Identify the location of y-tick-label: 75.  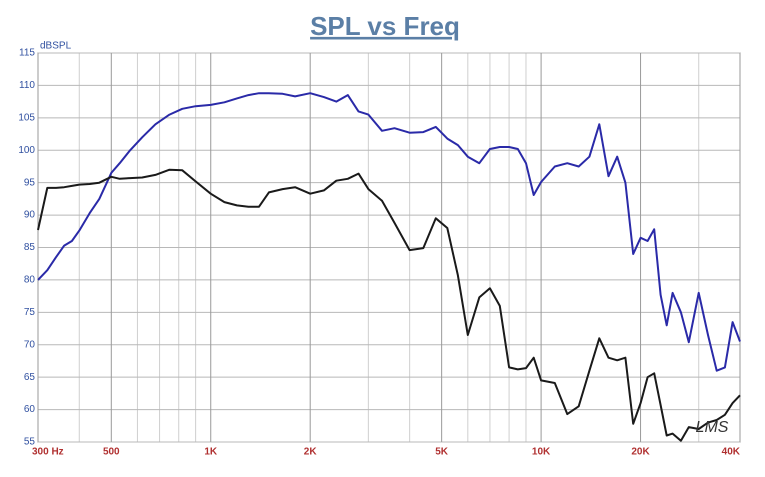
(30, 312).